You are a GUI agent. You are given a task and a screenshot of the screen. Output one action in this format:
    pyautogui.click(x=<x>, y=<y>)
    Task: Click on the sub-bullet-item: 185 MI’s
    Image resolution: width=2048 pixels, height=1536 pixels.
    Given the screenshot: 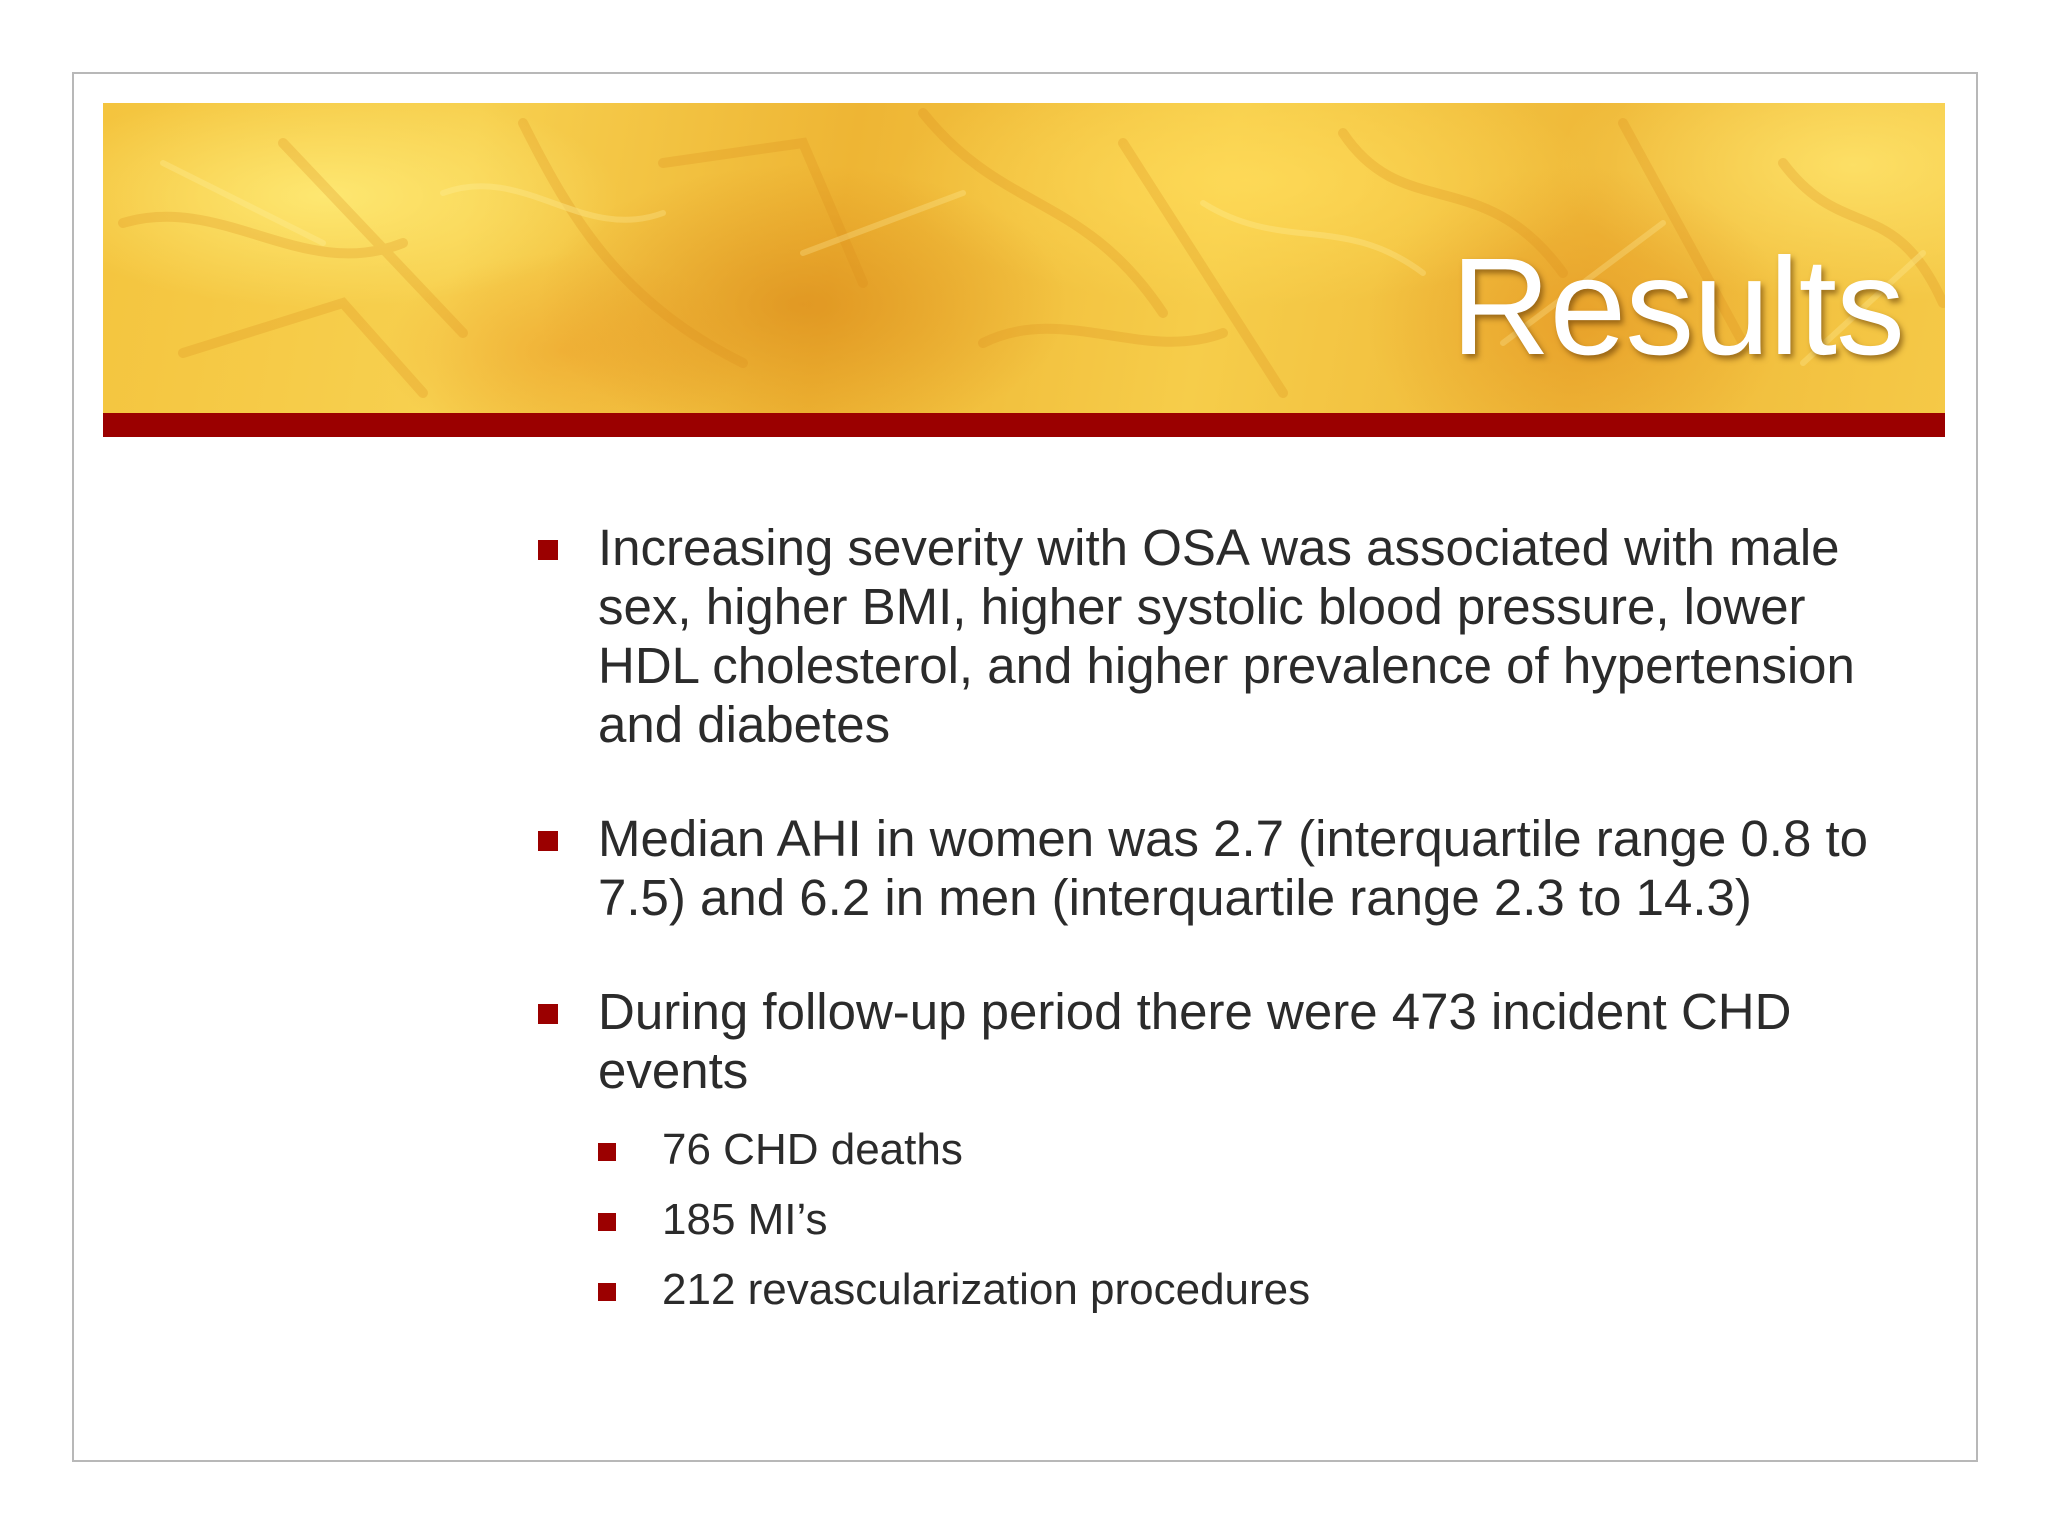 What is the action you would take?
    pyautogui.click(x=1237, y=1220)
    